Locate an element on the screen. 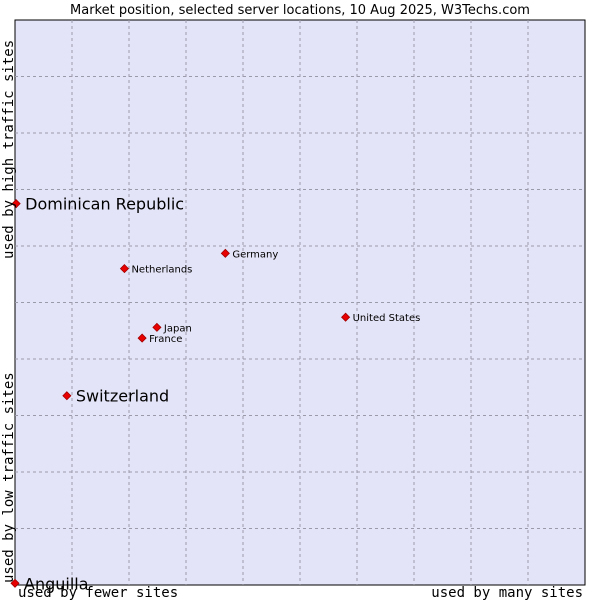 This screenshot has height=600, width=600. point-marker-germany is located at coordinates (225, 253).